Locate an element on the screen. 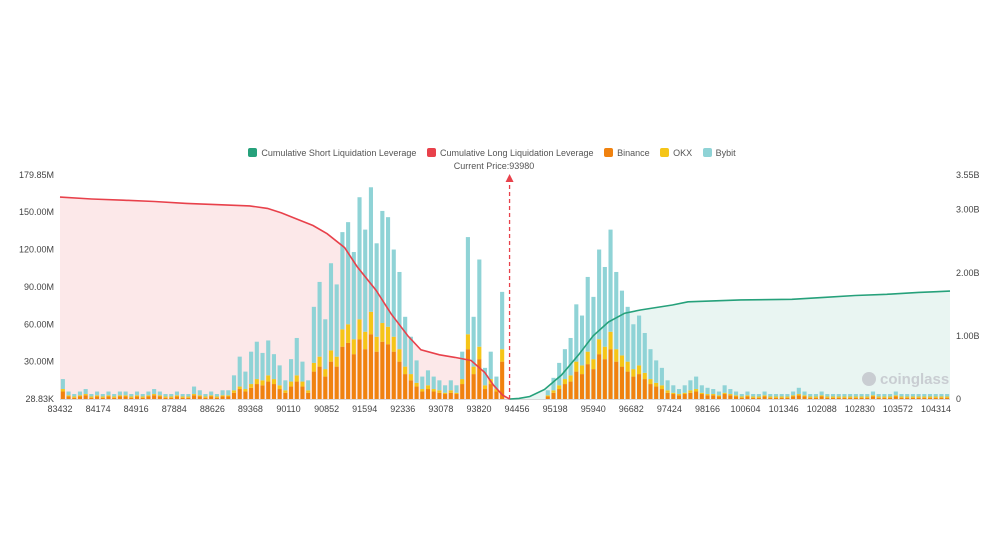 This screenshot has height=554, width=984. x-tick-label: 102830 is located at coordinates (860, 409).